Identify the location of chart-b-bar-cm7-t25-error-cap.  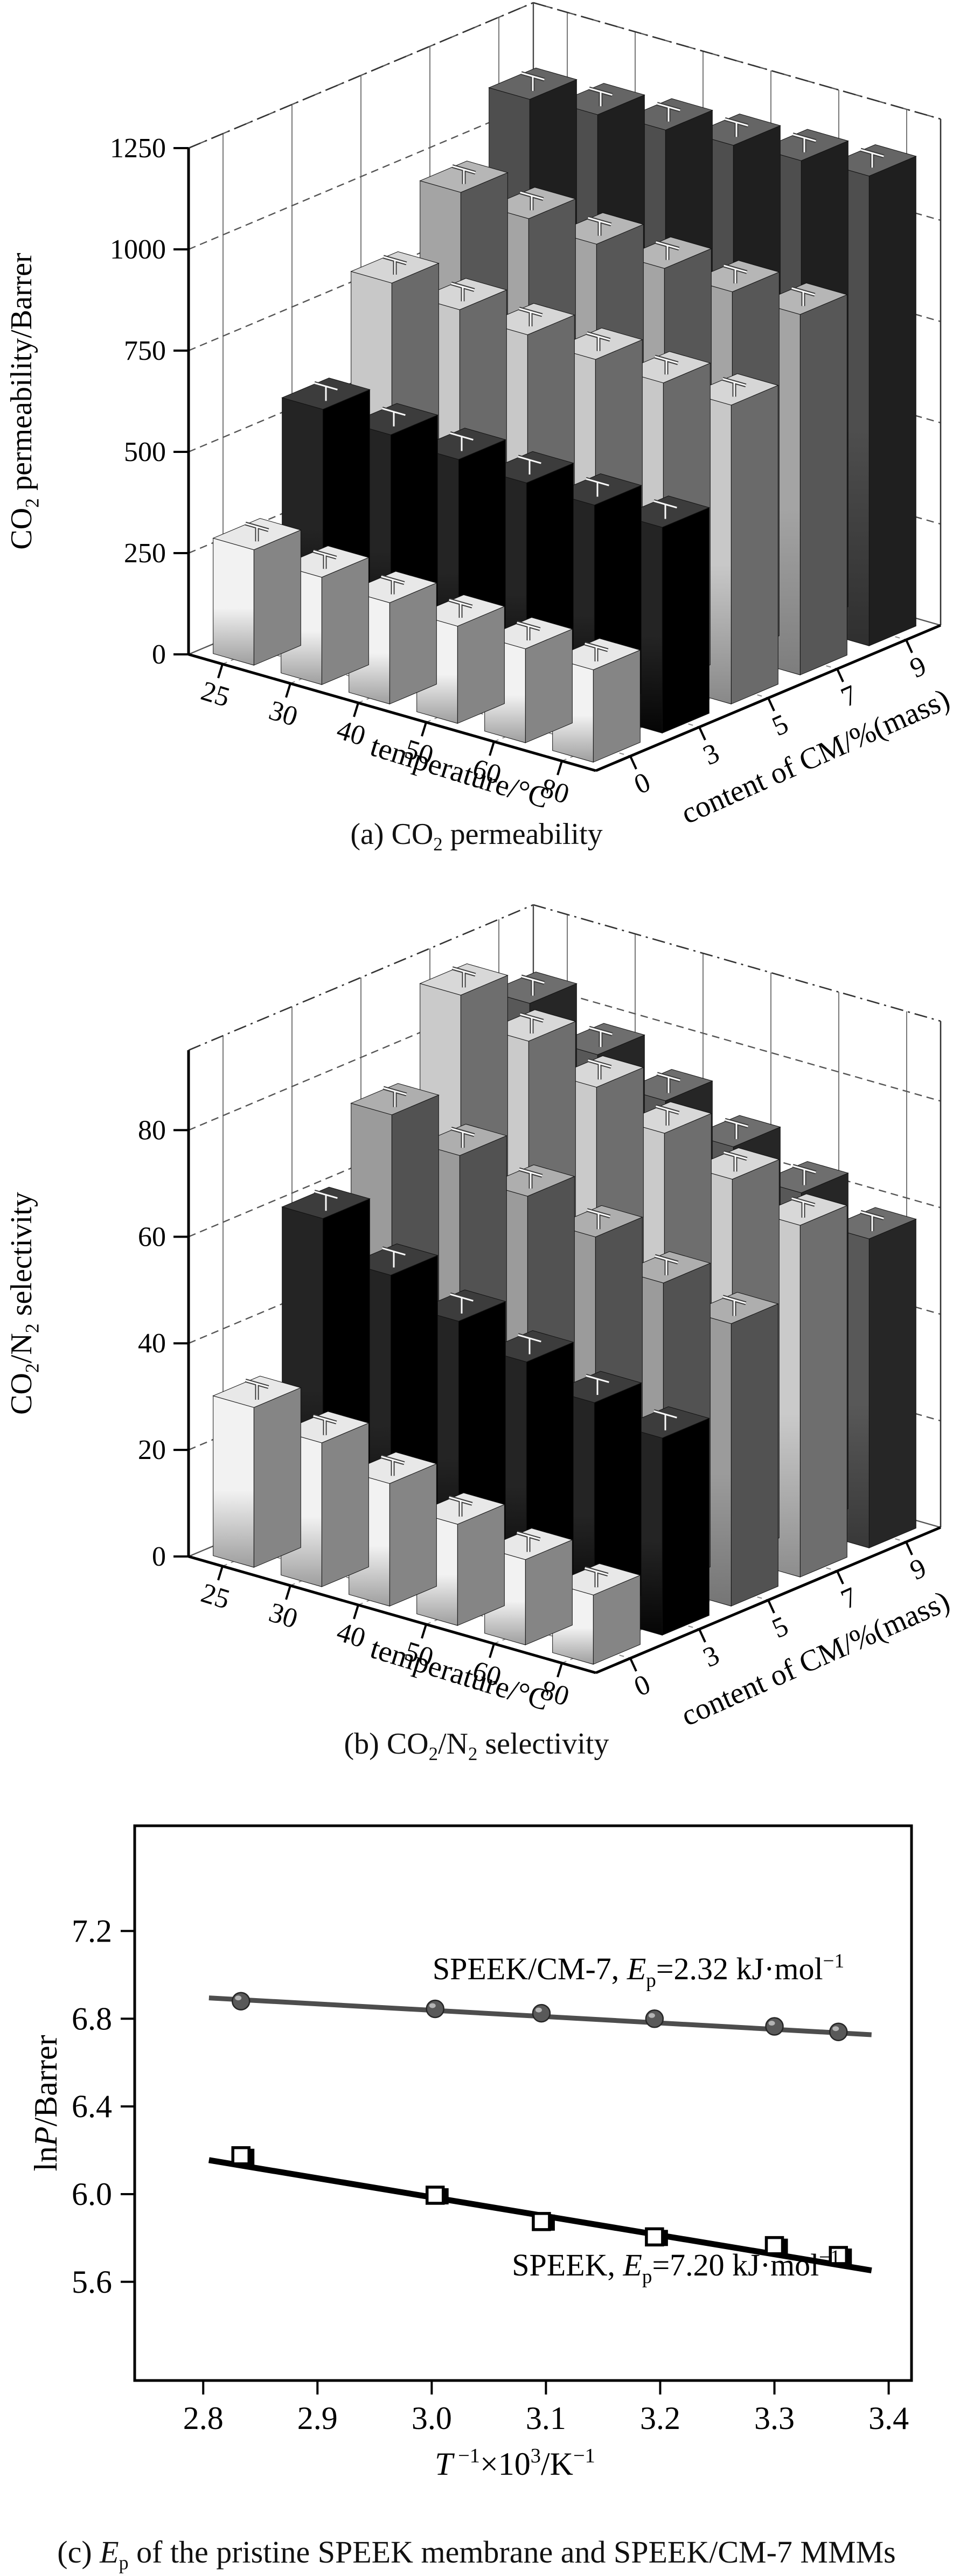
(464, 971).